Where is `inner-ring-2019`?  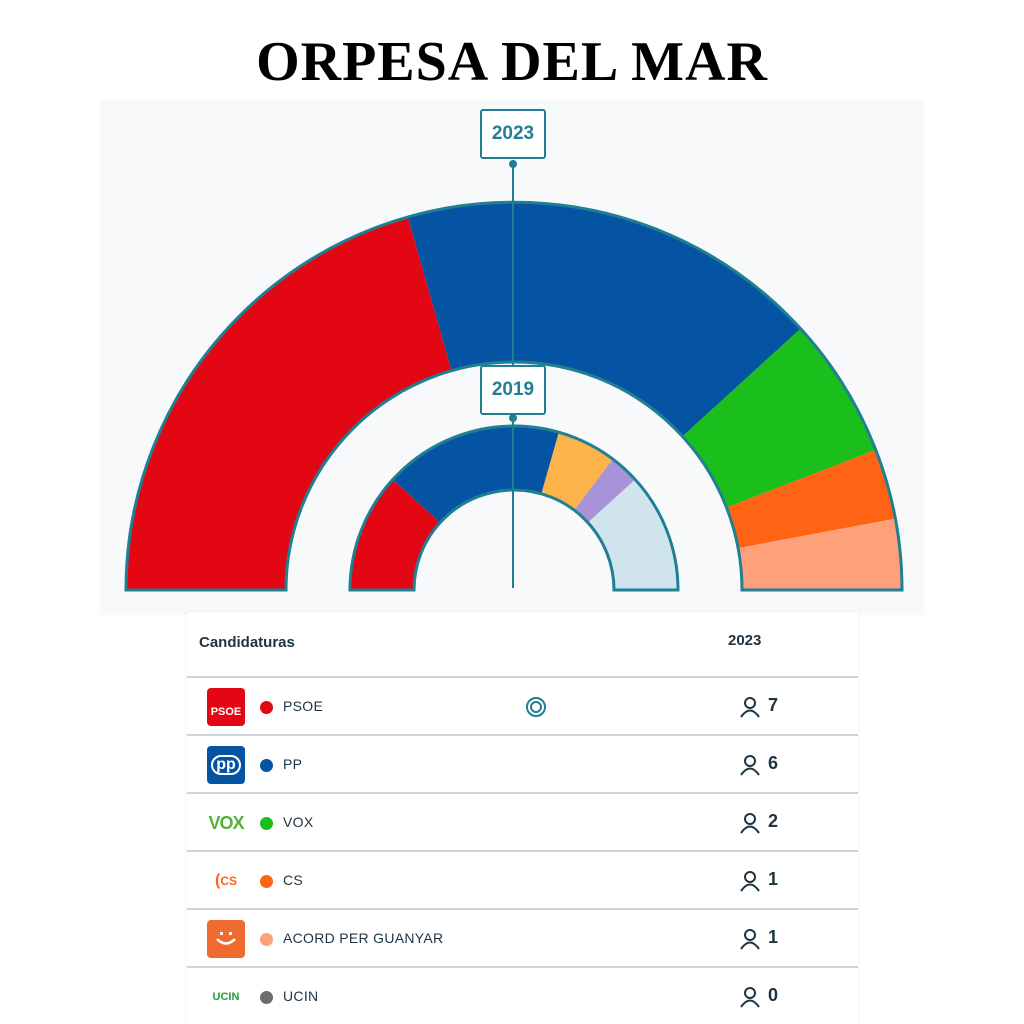 inner-ring-2019 is located at coordinates (514, 508).